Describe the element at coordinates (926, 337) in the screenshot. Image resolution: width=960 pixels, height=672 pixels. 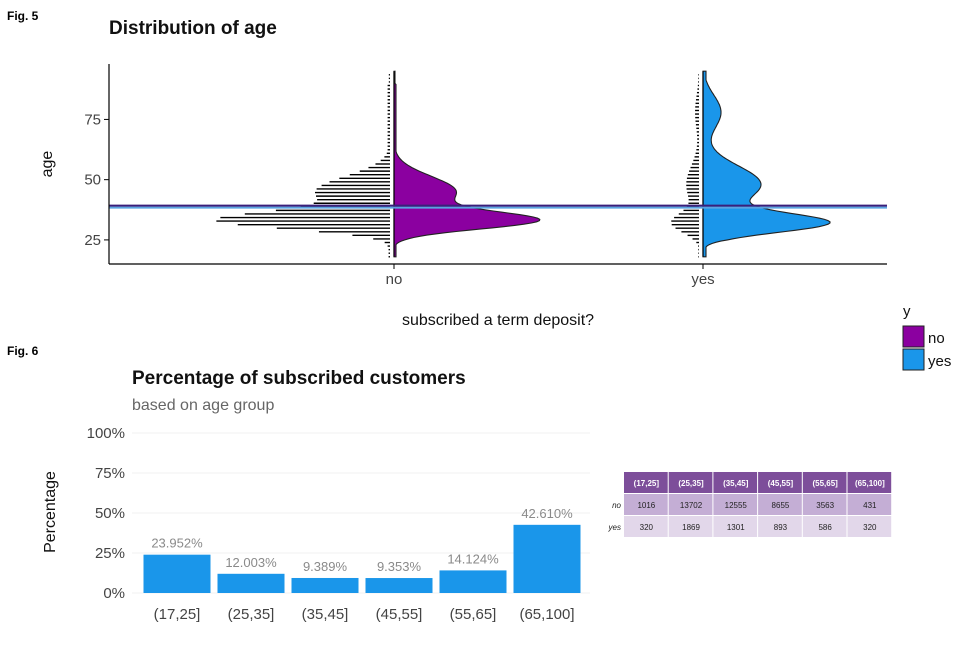
I see `fig5-legend: y no yes` at that location.